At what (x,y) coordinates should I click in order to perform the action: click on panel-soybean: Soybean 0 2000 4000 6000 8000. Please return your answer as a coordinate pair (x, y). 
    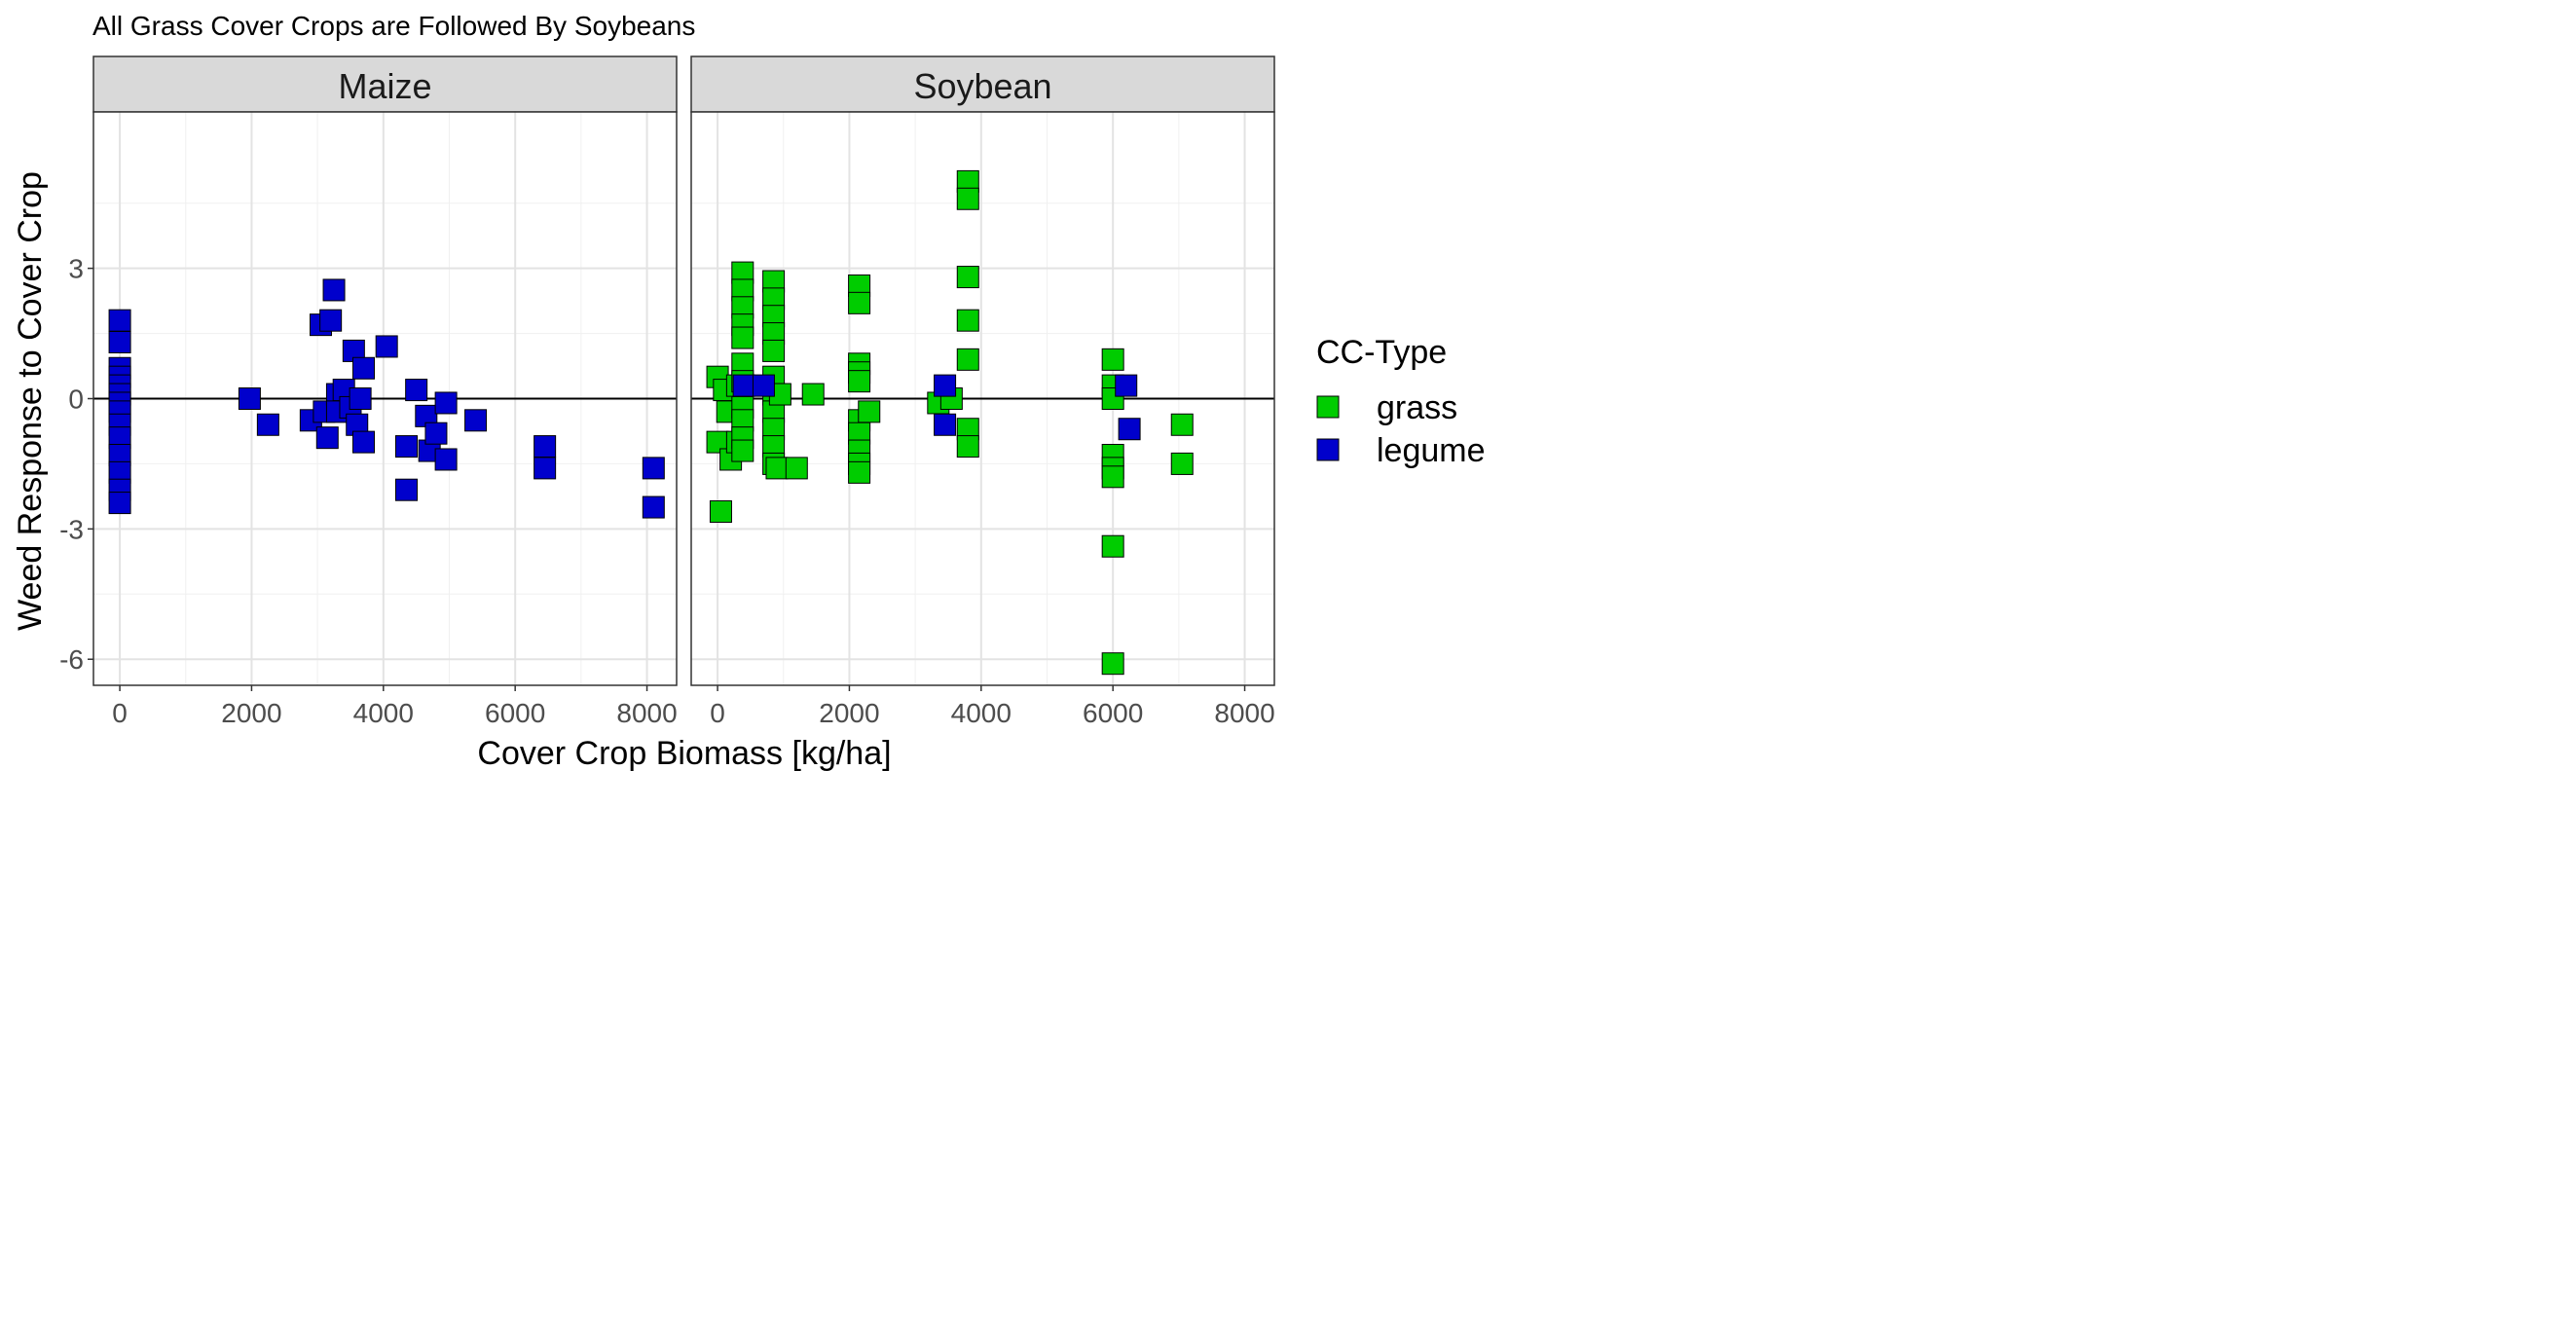
    Looking at the image, I should click on (982, 391).